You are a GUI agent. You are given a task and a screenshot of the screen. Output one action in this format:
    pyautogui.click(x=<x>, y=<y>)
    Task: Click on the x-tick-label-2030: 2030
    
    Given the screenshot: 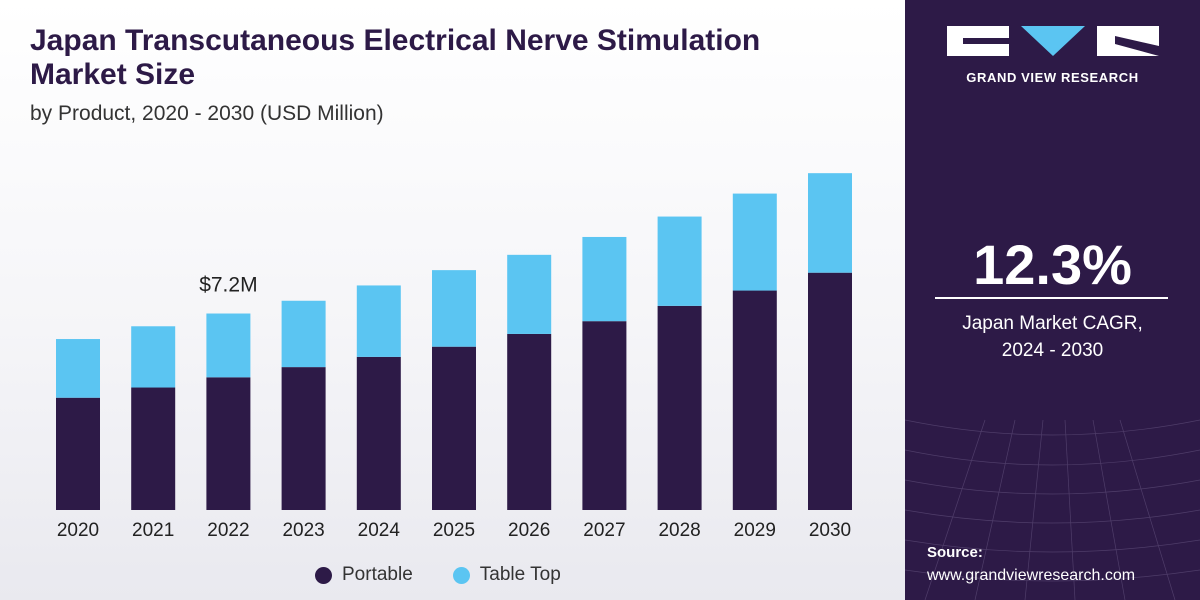 What is the action you would take?
    pyautogui.click(x=830, y=530)
    